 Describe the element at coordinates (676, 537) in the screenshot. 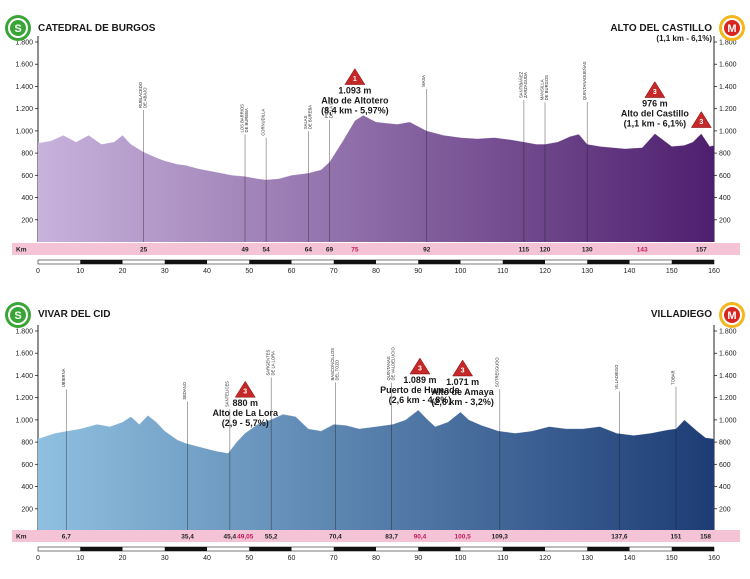

I see `km-mark: 151` at that location.